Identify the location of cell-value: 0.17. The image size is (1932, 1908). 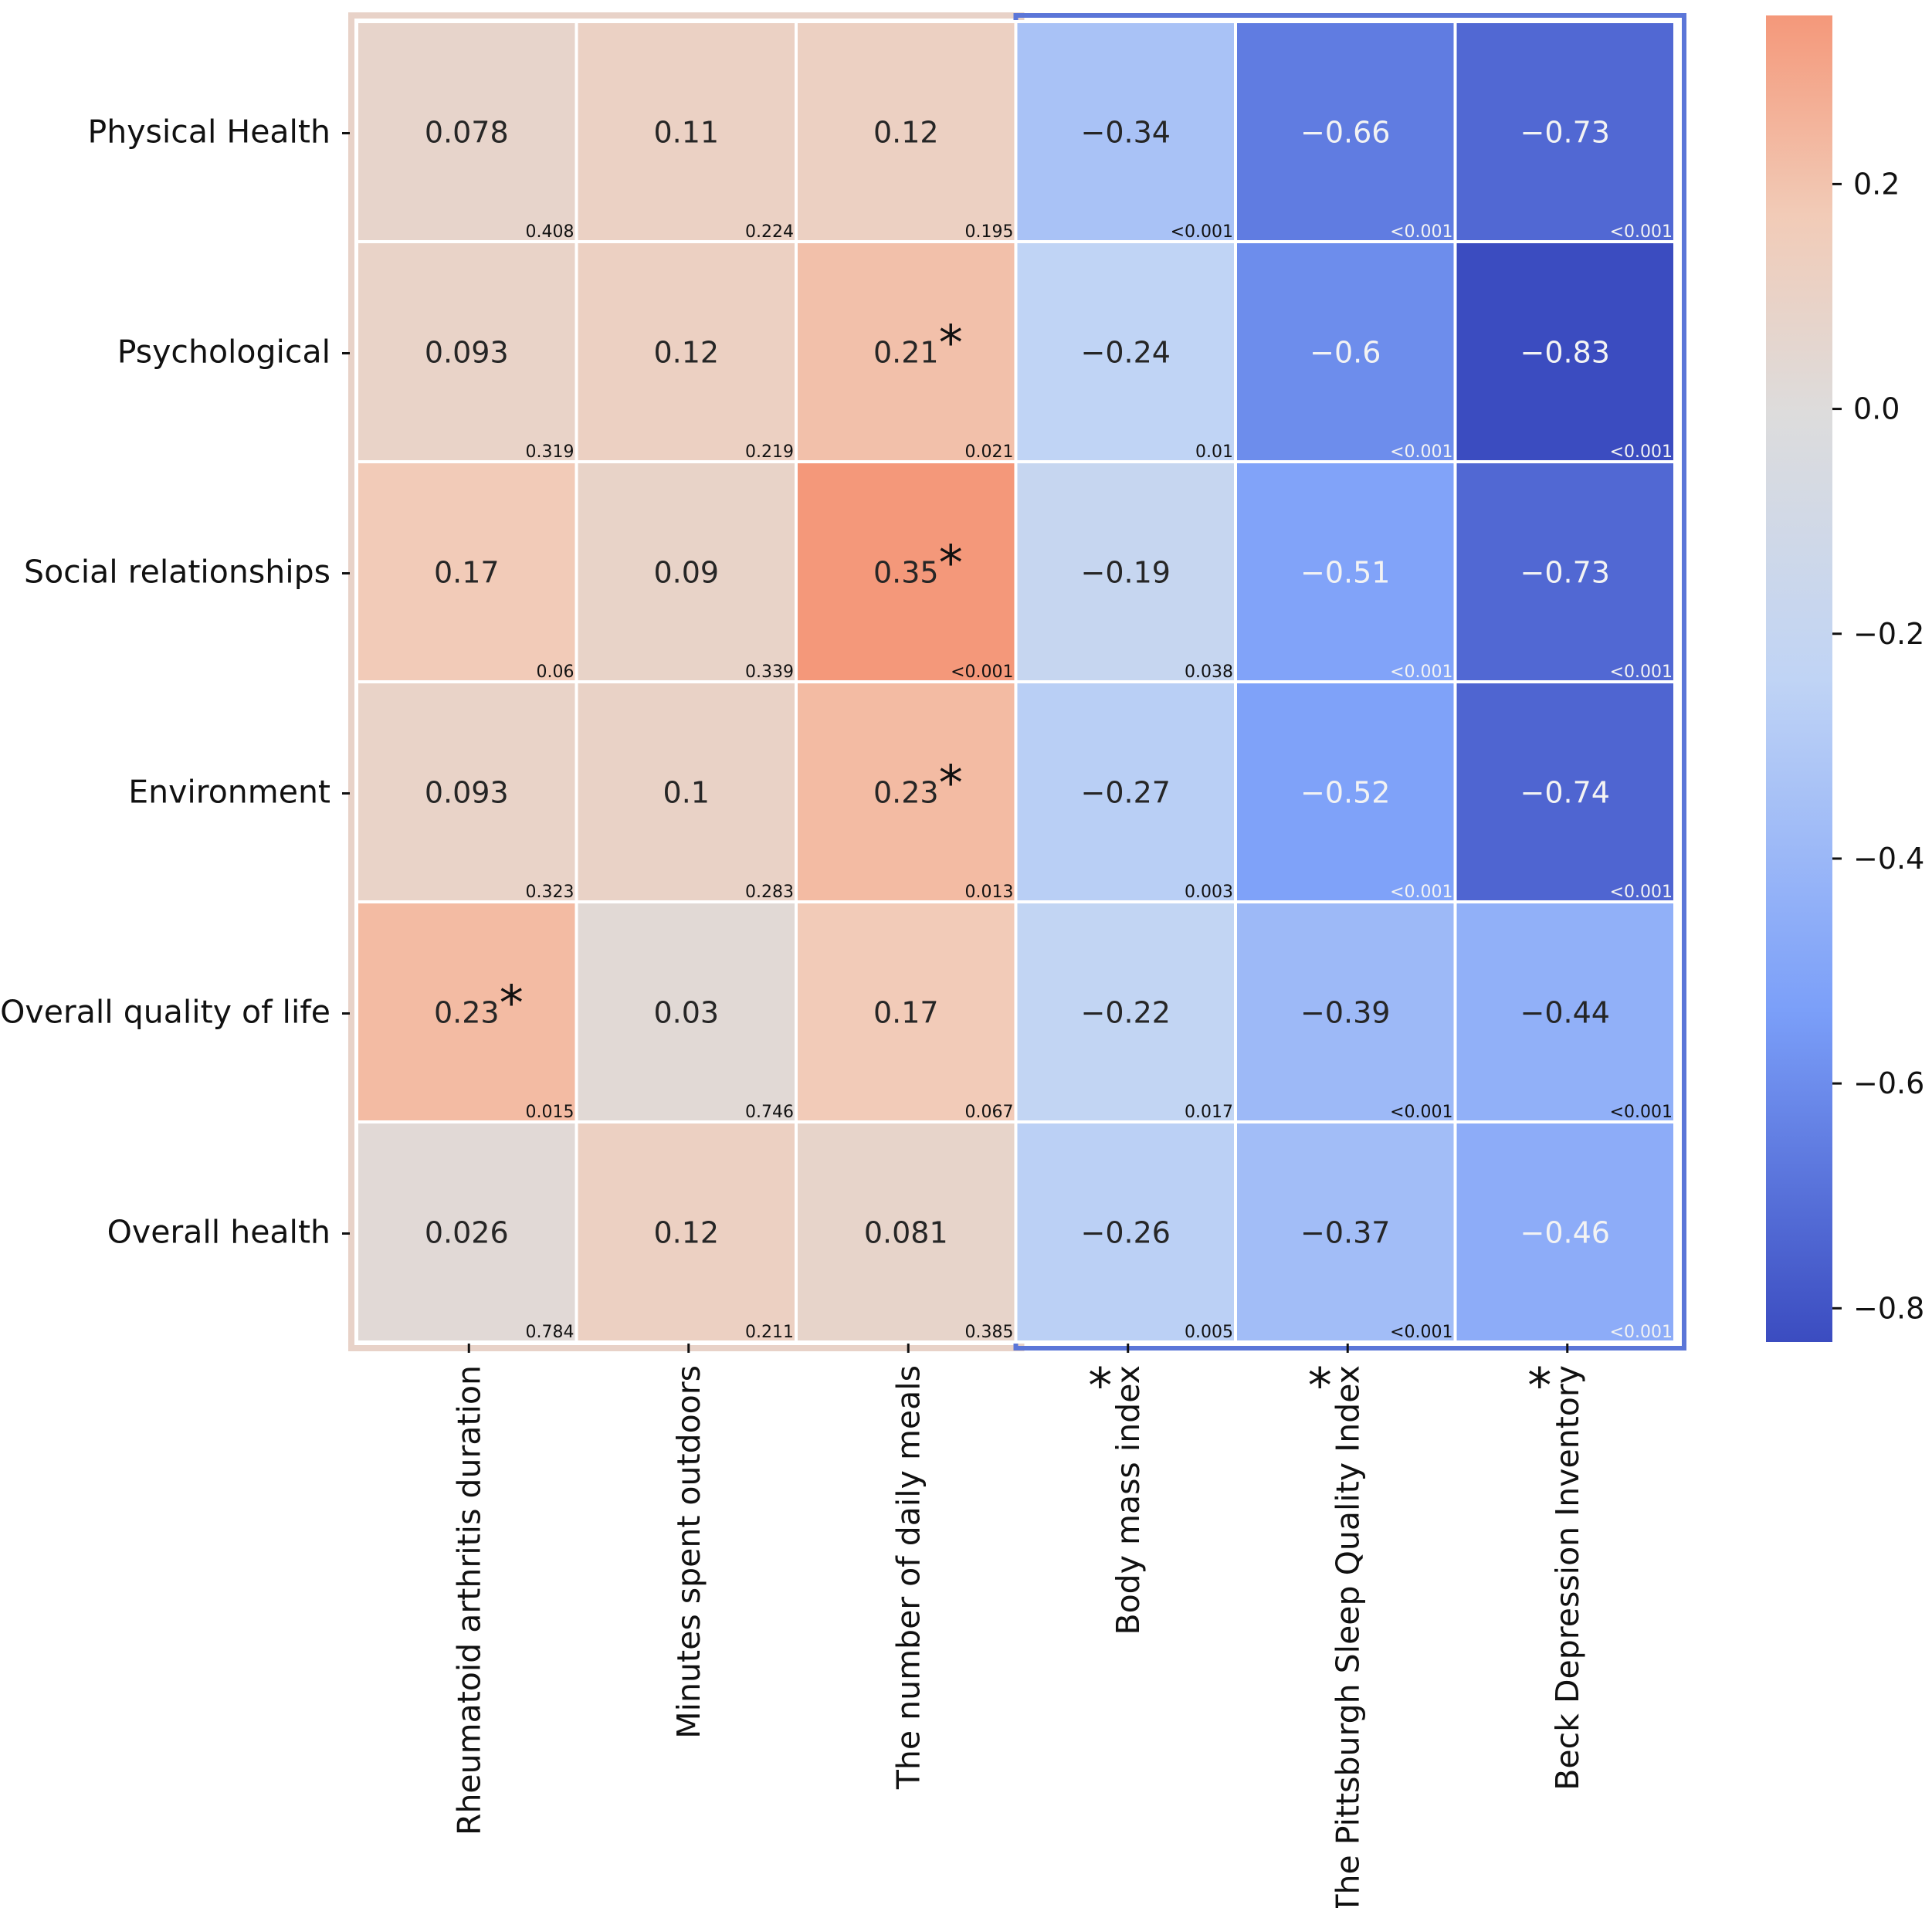
(906, 1013).